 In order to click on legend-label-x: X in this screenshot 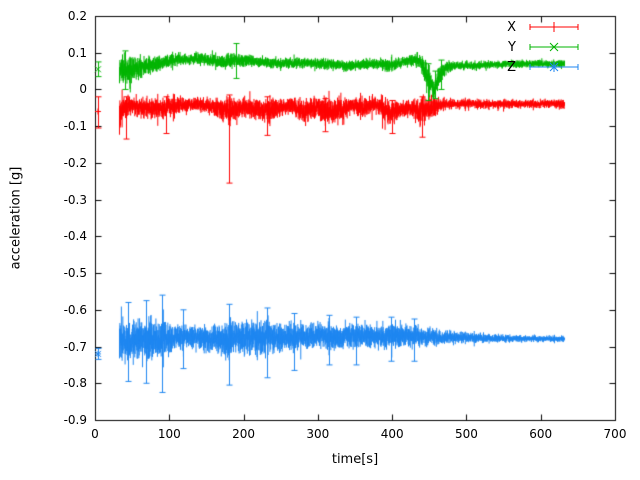, I will do `click(511, 27)`.